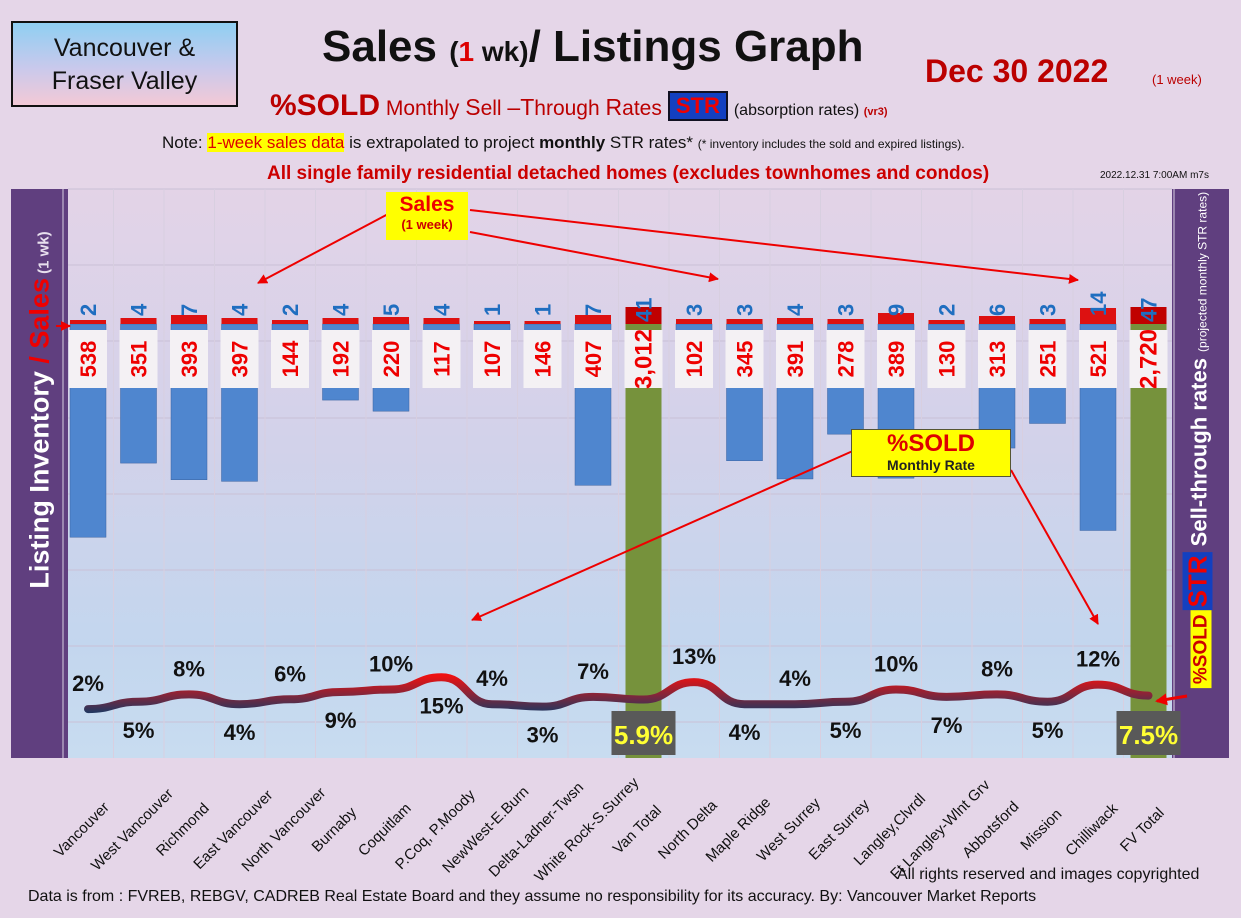 Image resolution: width=1241 pixels, height=918 pixels. What do you see at coordinates (189, 359) in the screenshot?
I see `inventory-label: 393` at bounding box center [189, 359].